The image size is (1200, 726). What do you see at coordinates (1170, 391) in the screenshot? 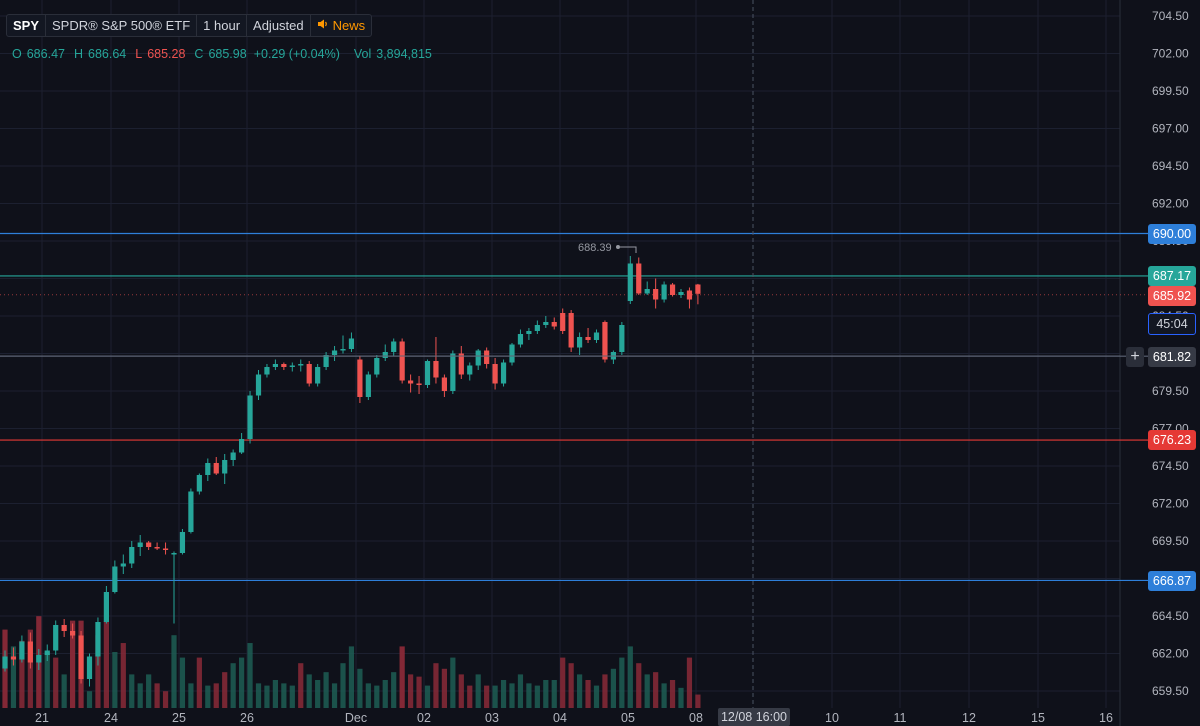
I see `price-tick-label: 679.50` at bounding box center [1170, 391].